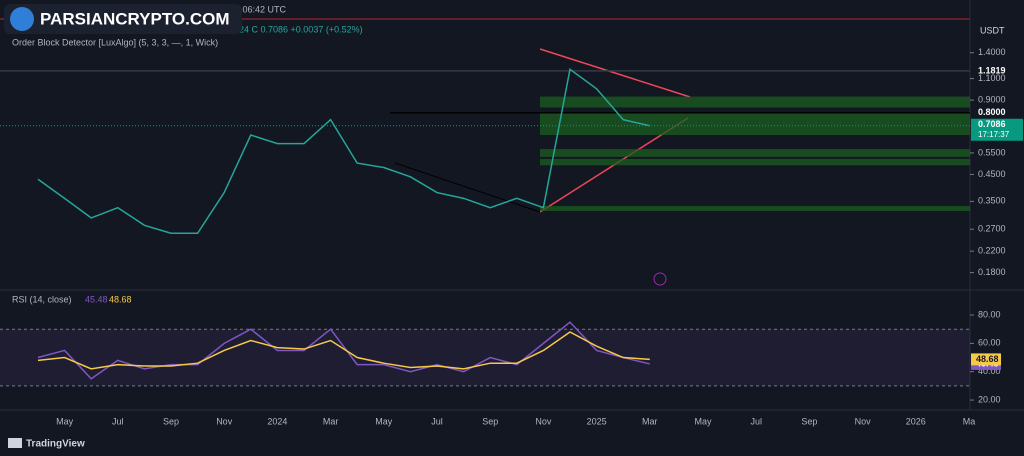 This screenshot has width=1024, height=456. What do you see at coordinates (597, 421) in the screenshot?
I see `x-tick-label: 2025` at bounding box center [597, 421].